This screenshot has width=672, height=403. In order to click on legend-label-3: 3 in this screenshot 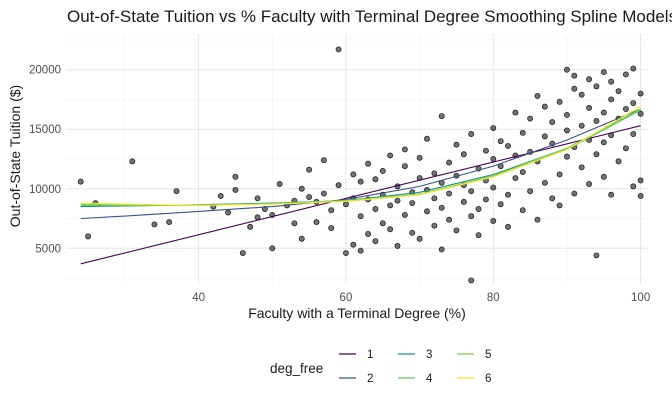, I will do `click(429, 355)`.